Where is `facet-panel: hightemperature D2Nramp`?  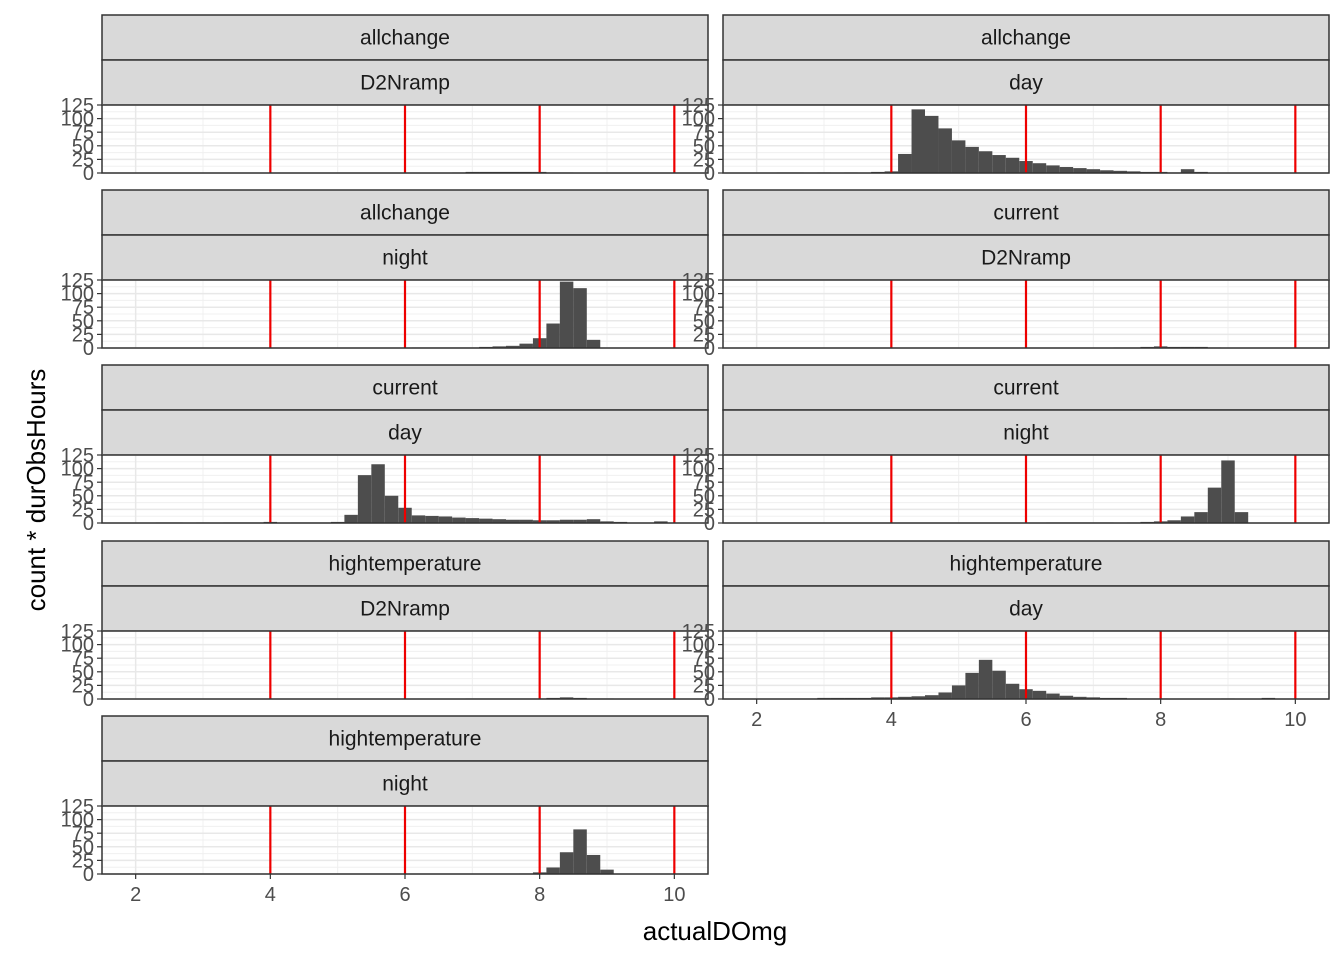 facet-panel: hightemperature D2Nramp is located at coordinates (405, 620).